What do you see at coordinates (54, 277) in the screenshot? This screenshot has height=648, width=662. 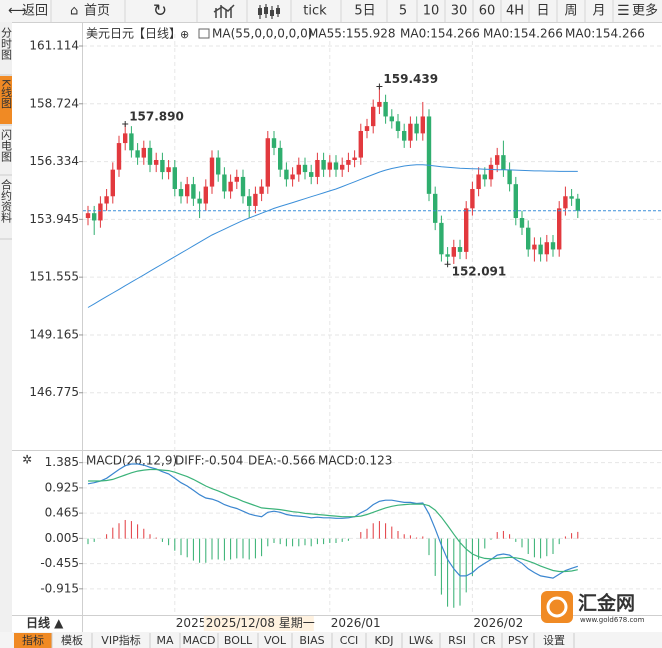 I see `y-tick-label: 151.555` at bounding box center [54, 277].